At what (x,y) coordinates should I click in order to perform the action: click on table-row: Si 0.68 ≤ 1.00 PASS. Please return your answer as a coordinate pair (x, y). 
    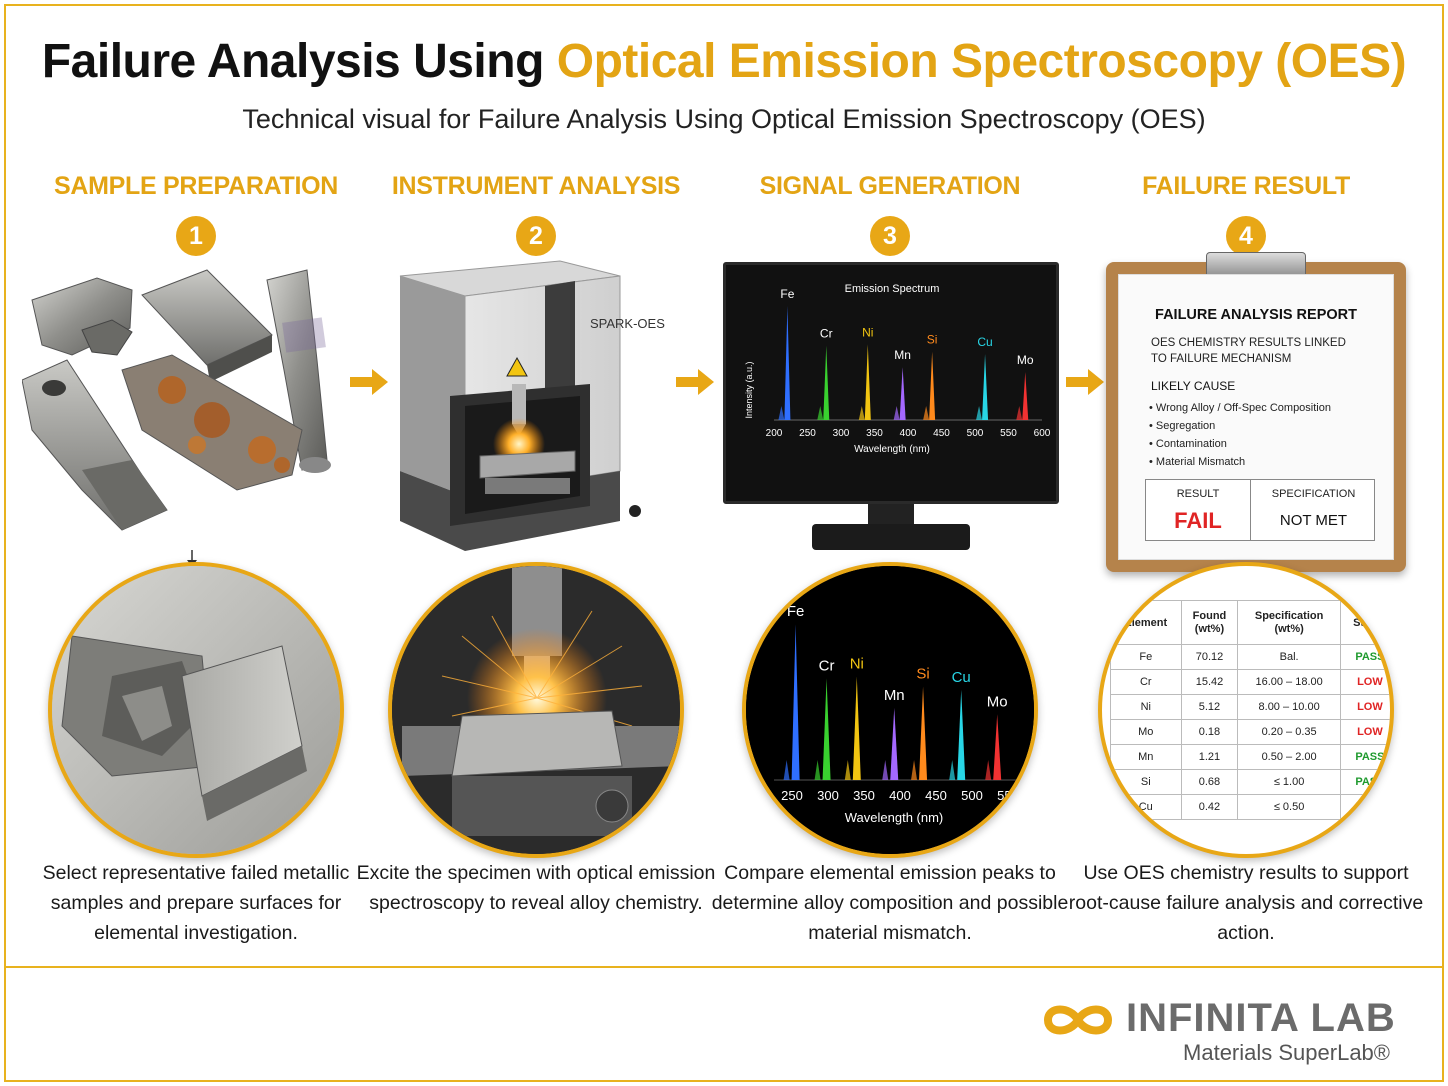
    Looking at the image, I should click on (1250, 782).